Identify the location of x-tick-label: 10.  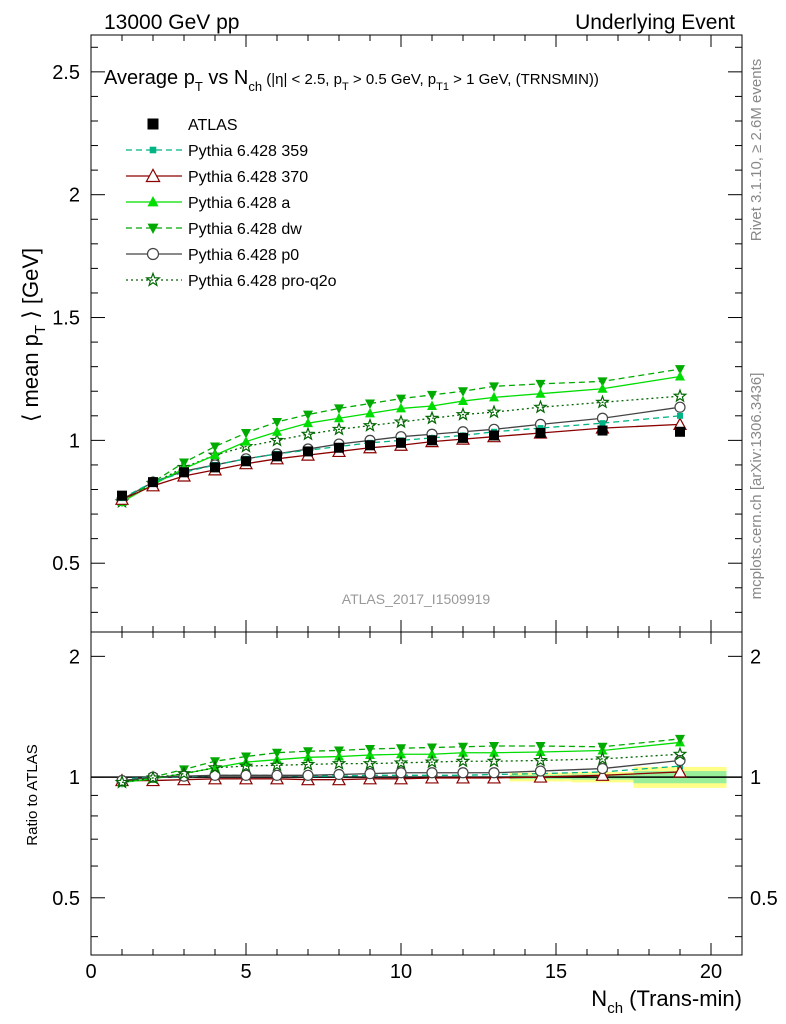
(401, 972).